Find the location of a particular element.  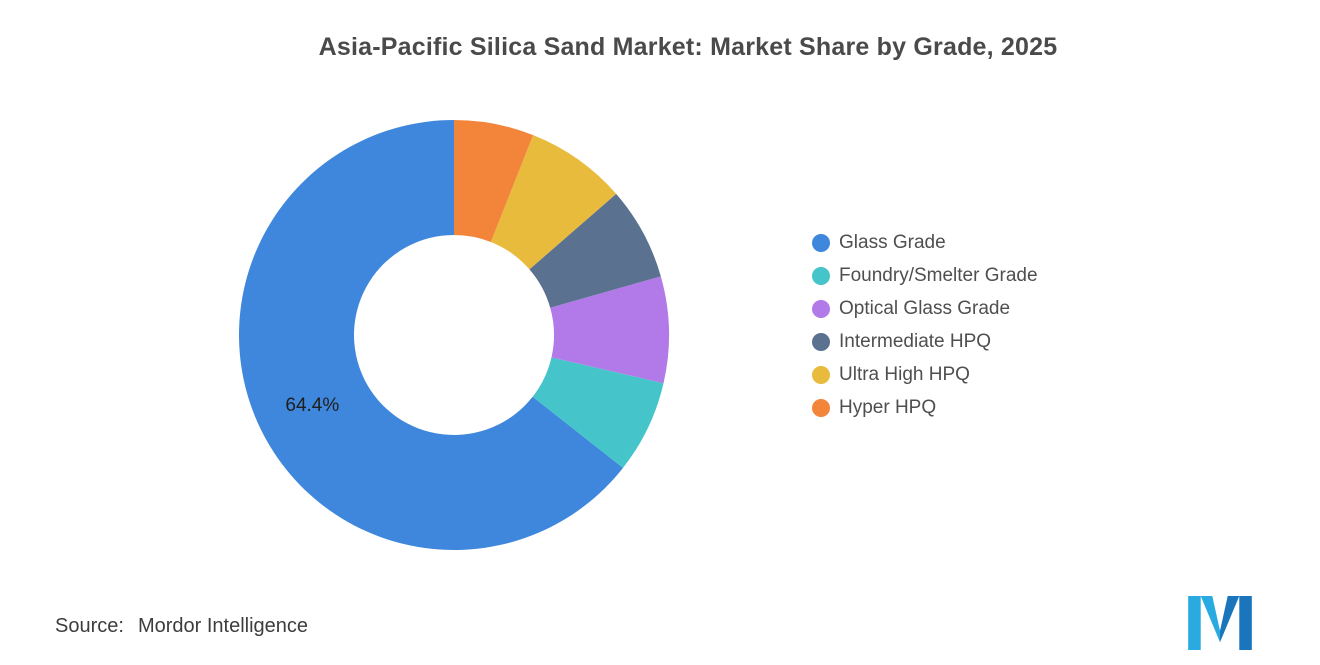

slice-intermediate-hpq is located at coordinates (595, 250).